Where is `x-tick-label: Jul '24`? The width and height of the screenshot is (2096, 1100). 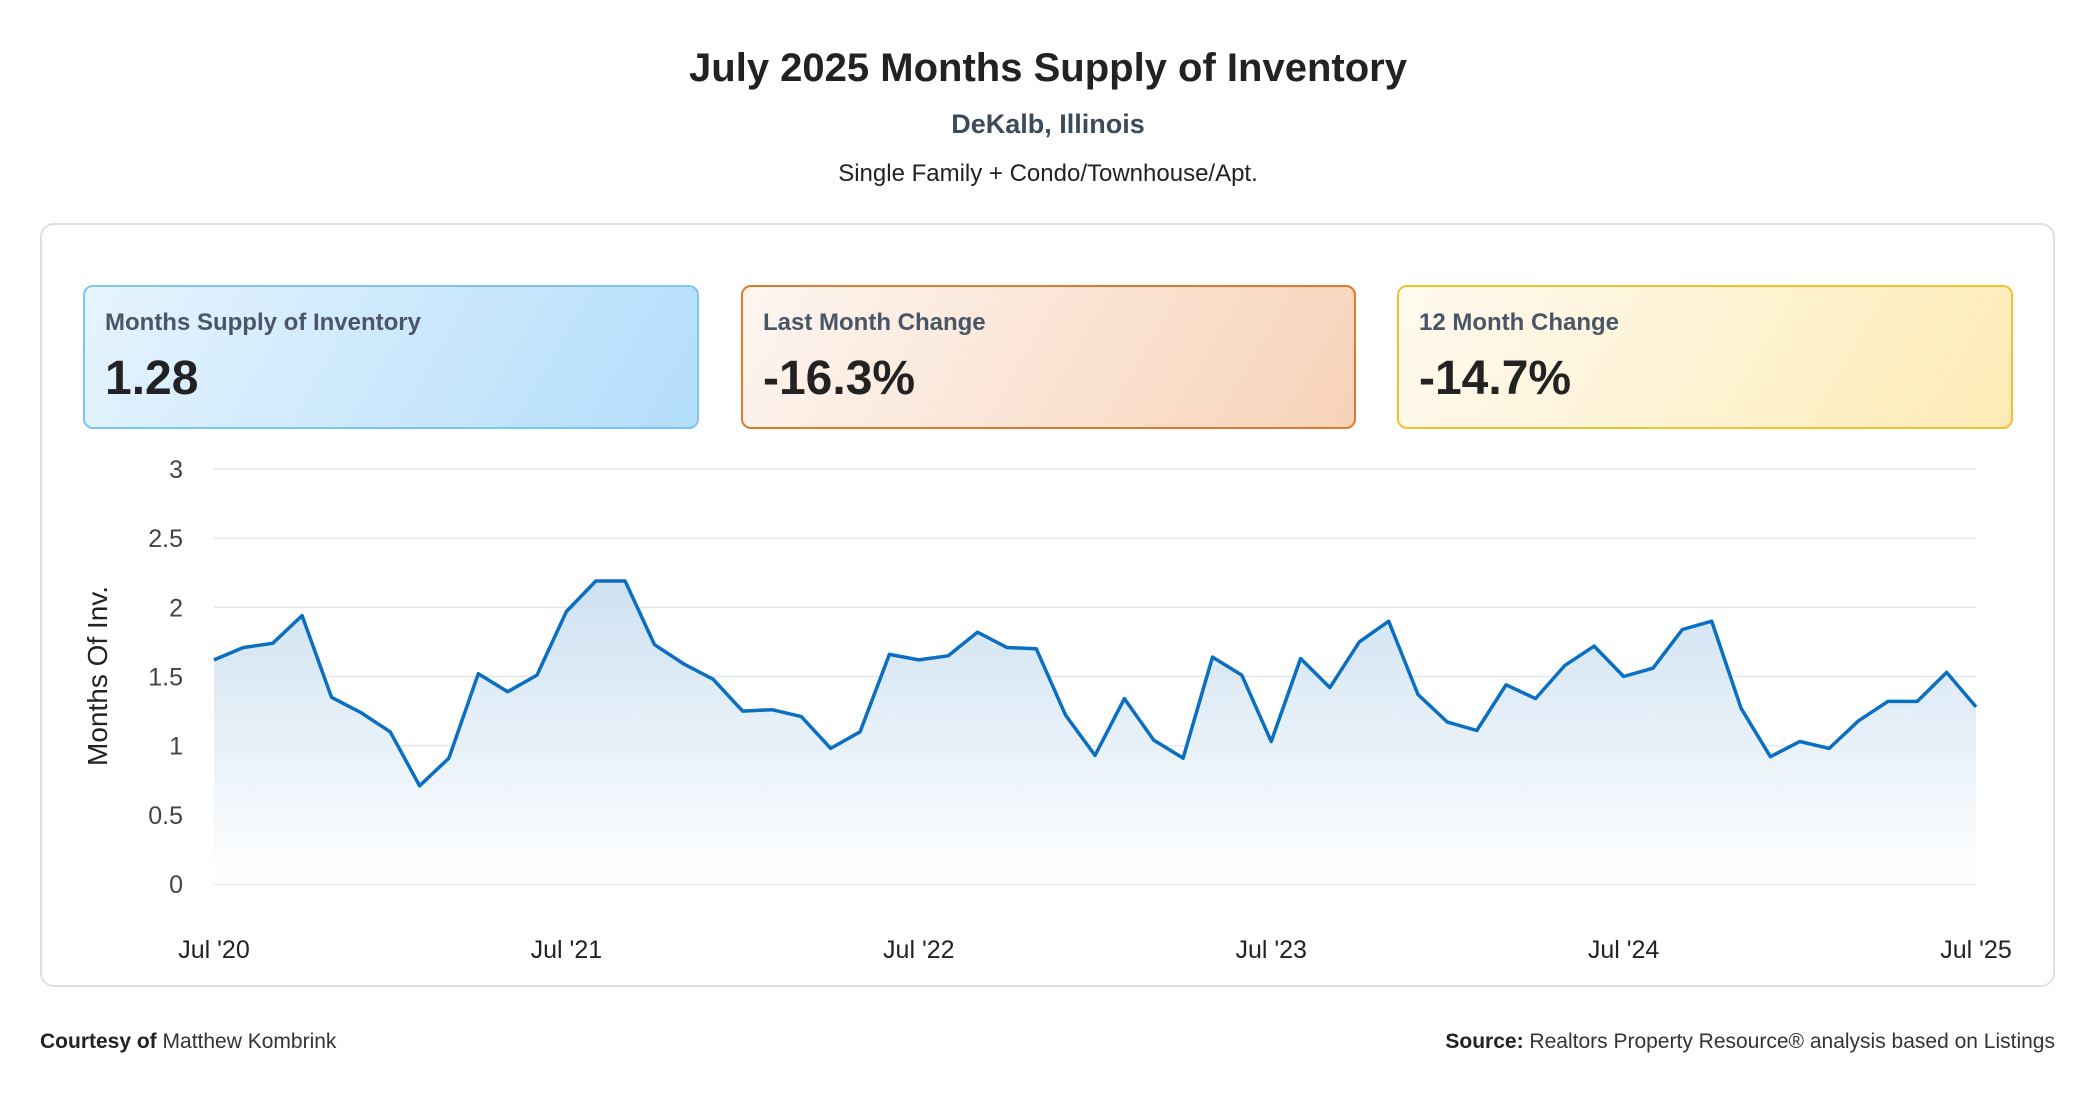 x-tick-label: Jul '24 is located at coordinates (1624, 950).